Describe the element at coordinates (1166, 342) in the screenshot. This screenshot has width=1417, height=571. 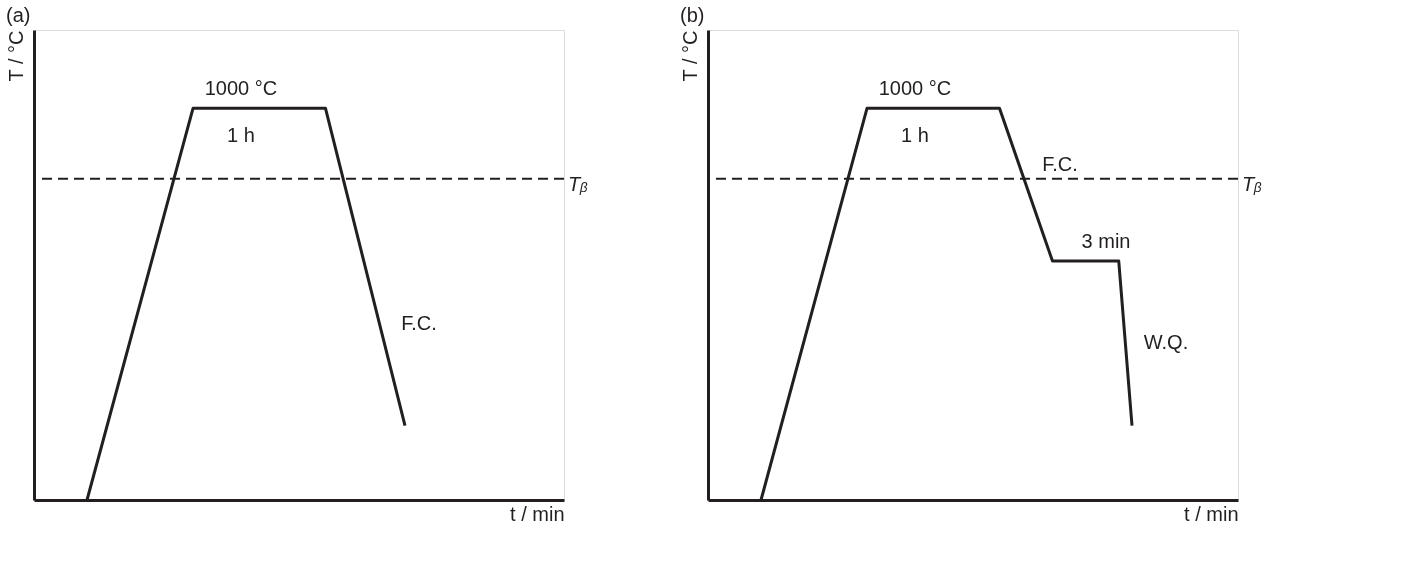
I see `annotation: W.Q.` at that location.